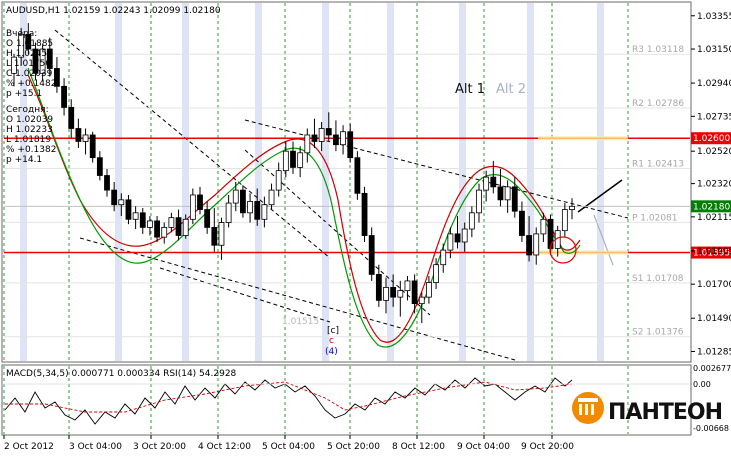 This screenshot has height=459, width=731. What do you see at coordinates (470, 89) in the screenshot?
I see `scenario-label-alt1: Alt 1` at bounding box center [470, 89].